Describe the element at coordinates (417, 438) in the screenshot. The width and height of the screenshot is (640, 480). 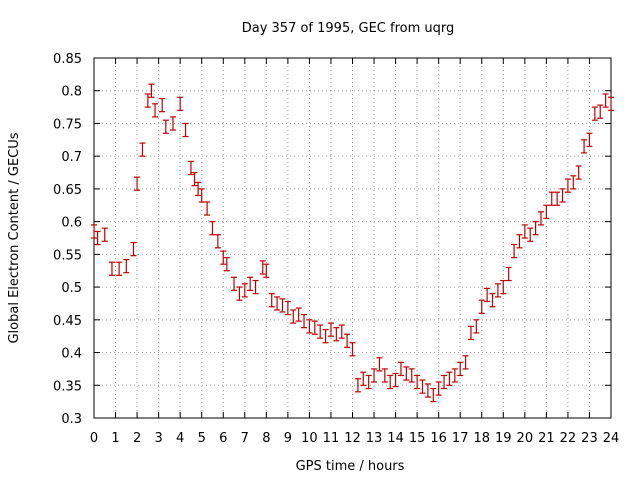
I see `x-tick-label: 15` at that location.